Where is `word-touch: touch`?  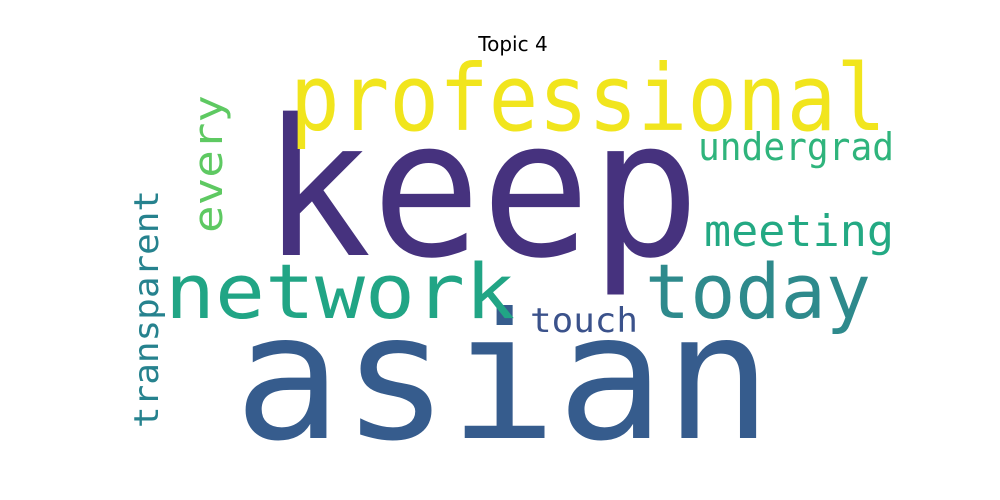 word-touch: touch is located at coordinates (584, 321).